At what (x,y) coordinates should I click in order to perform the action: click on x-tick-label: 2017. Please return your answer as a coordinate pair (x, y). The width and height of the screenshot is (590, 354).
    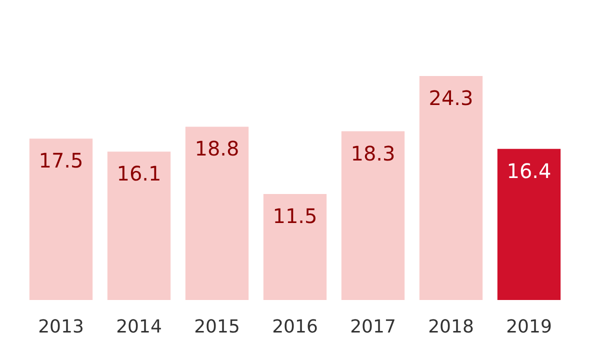
    Looking at the image, I should click on (373, 327).